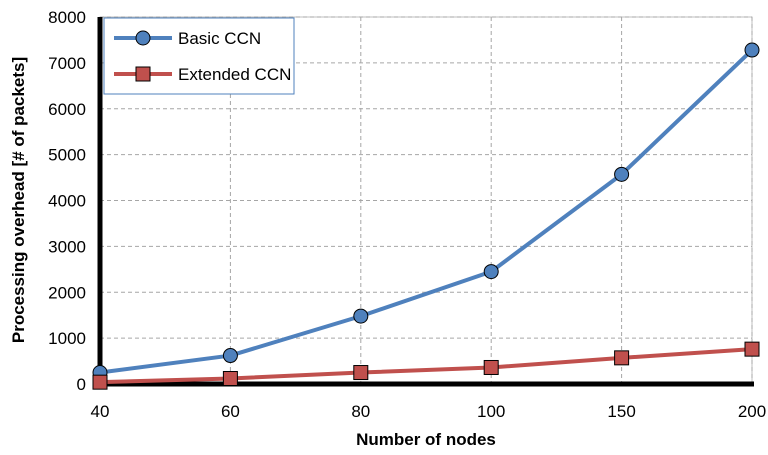  I want to click on y-tick-label-4000: 4000, so click(67, 201).